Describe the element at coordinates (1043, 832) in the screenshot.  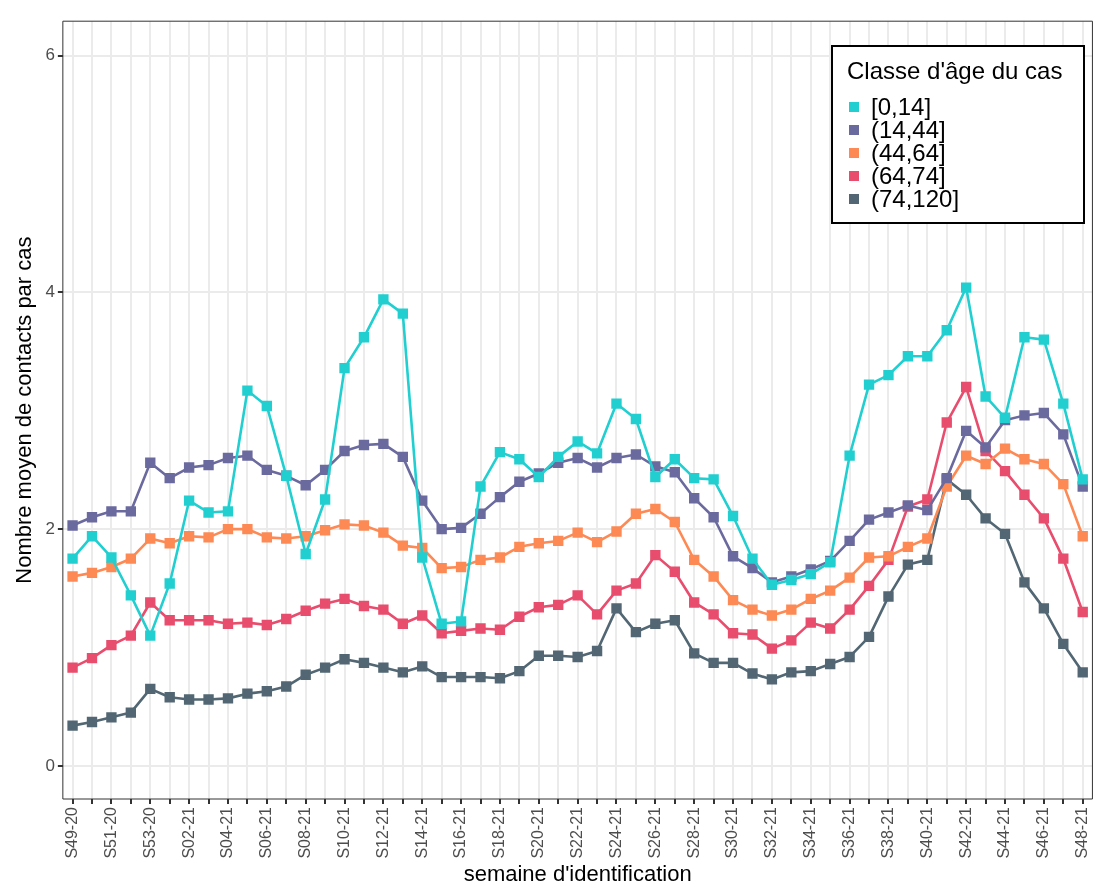
I see `x-tick-label: S46-21` at that location.